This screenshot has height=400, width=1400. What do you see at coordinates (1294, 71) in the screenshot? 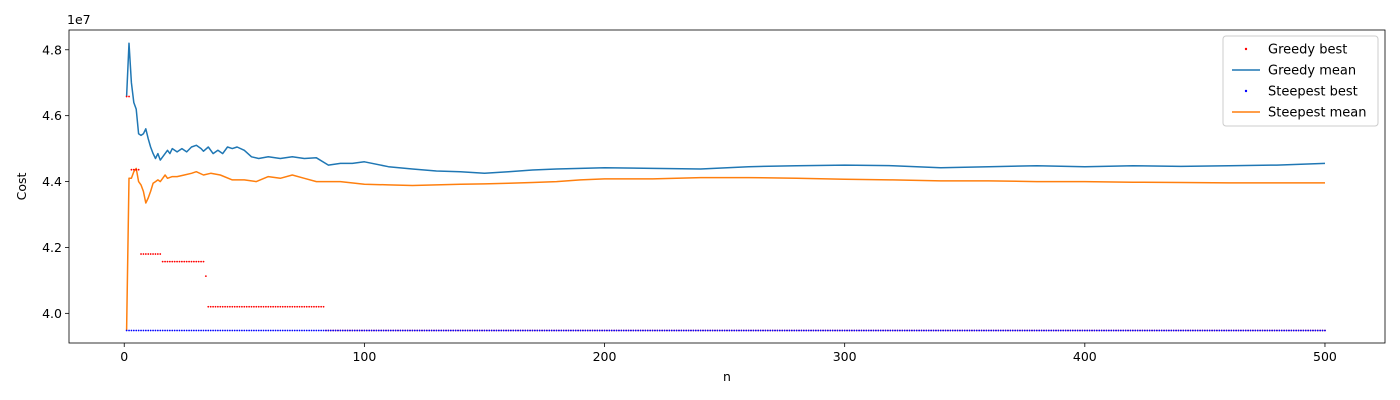
I see `legend-item-greedy-mean: Greedy mean` at bounding box center [1294, 71].